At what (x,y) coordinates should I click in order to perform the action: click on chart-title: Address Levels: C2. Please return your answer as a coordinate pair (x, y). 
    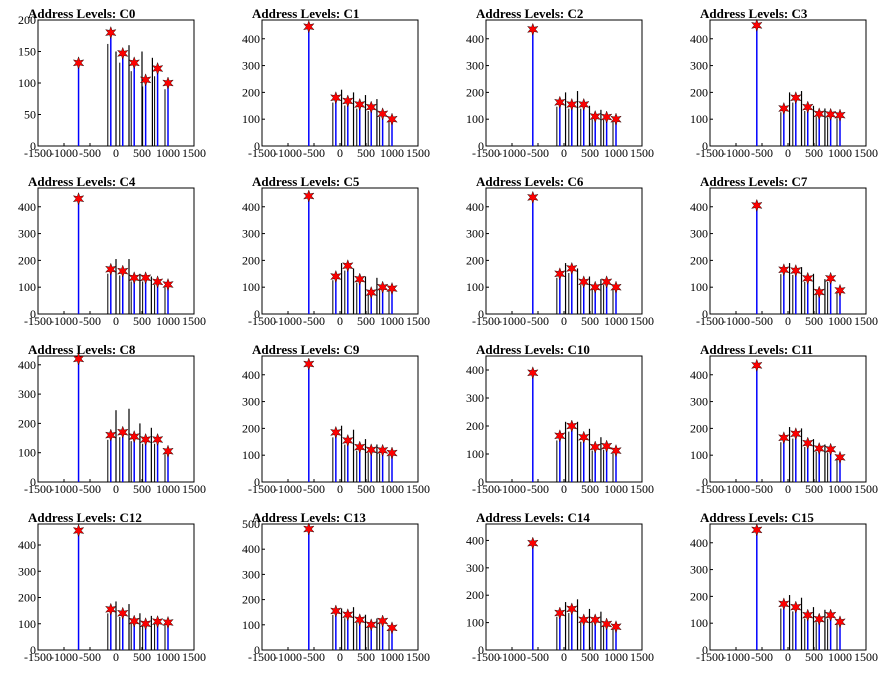
    Looking at the image, I should click on (529, 13).